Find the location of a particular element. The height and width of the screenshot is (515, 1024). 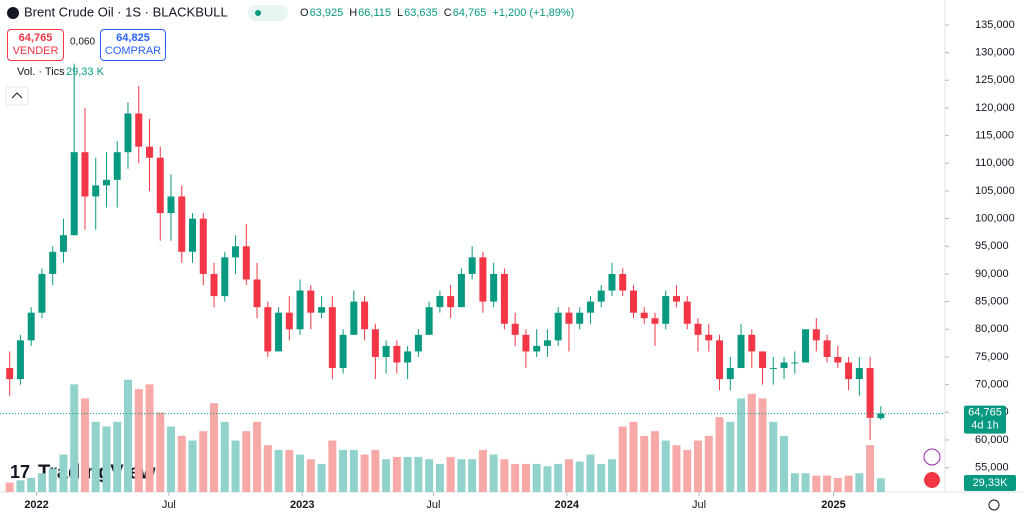

x-tick-label: 2025 is located at coordinates (833, 505).